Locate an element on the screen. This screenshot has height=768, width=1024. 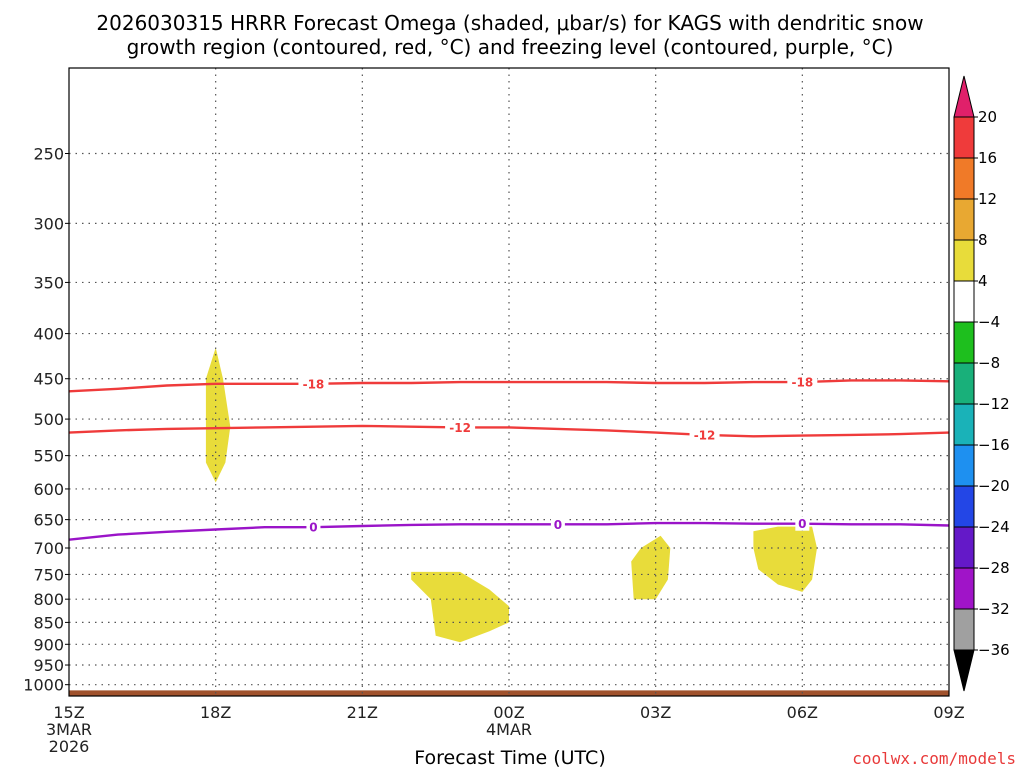
colorbar-segment--24--20 is located at coordinates (964, 506).